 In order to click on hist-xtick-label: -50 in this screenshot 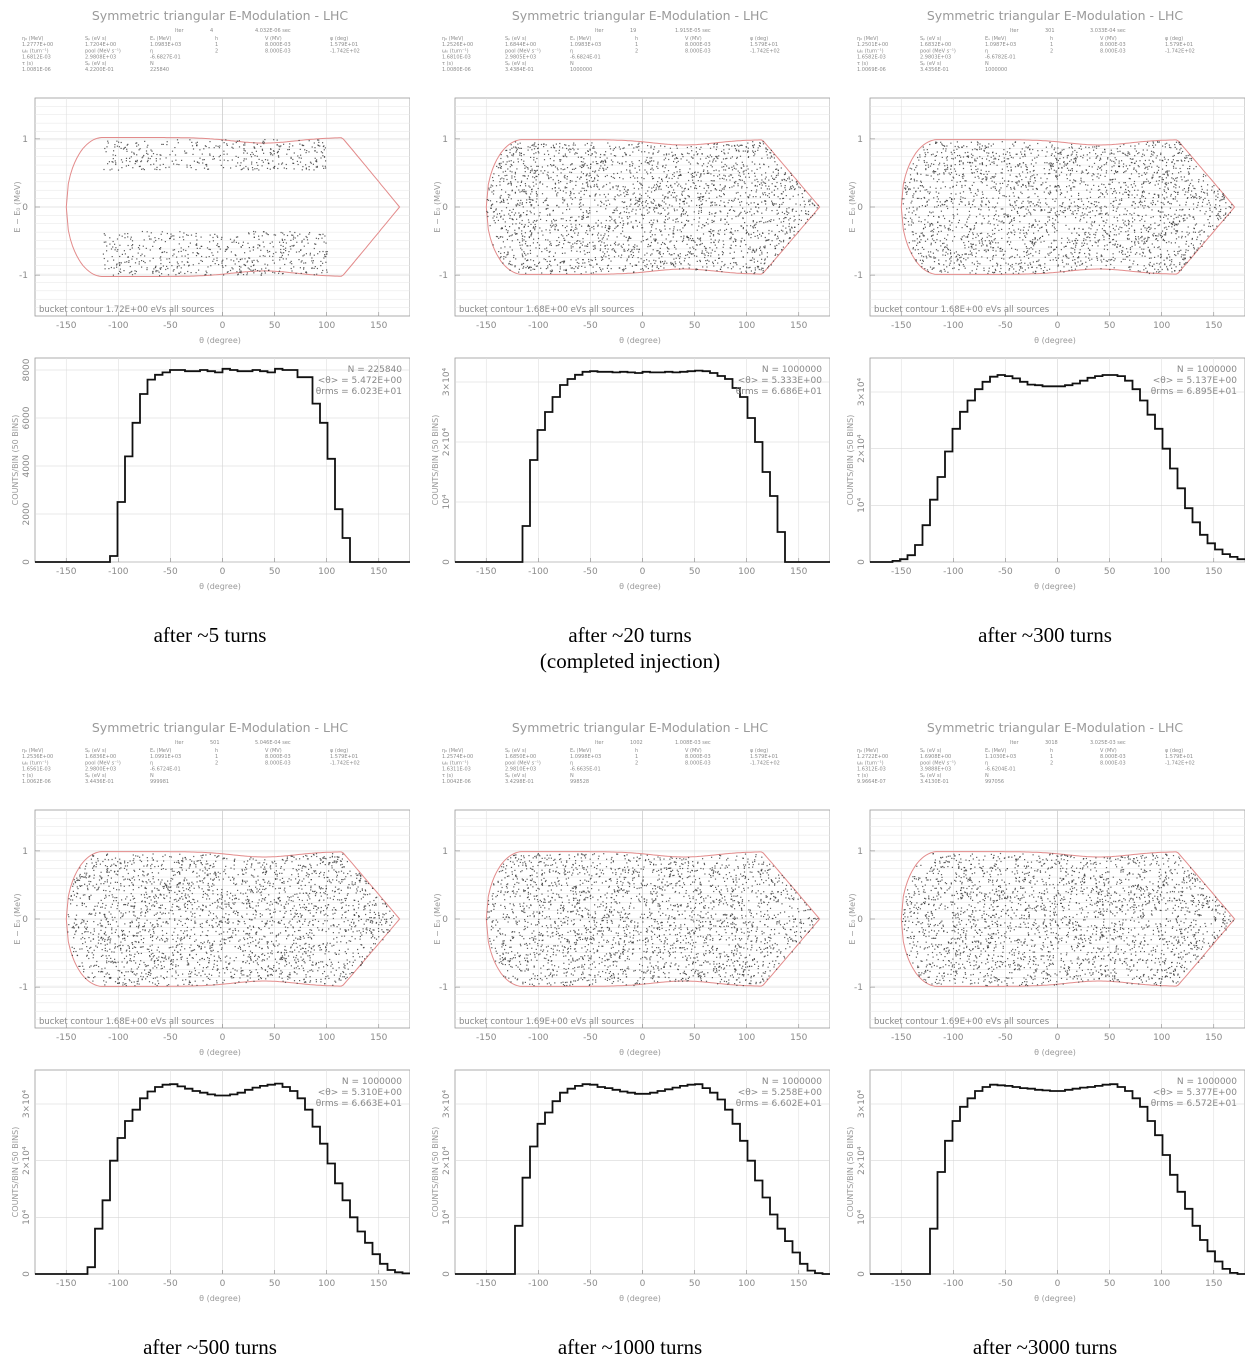, I will do `click(590, 572)`.